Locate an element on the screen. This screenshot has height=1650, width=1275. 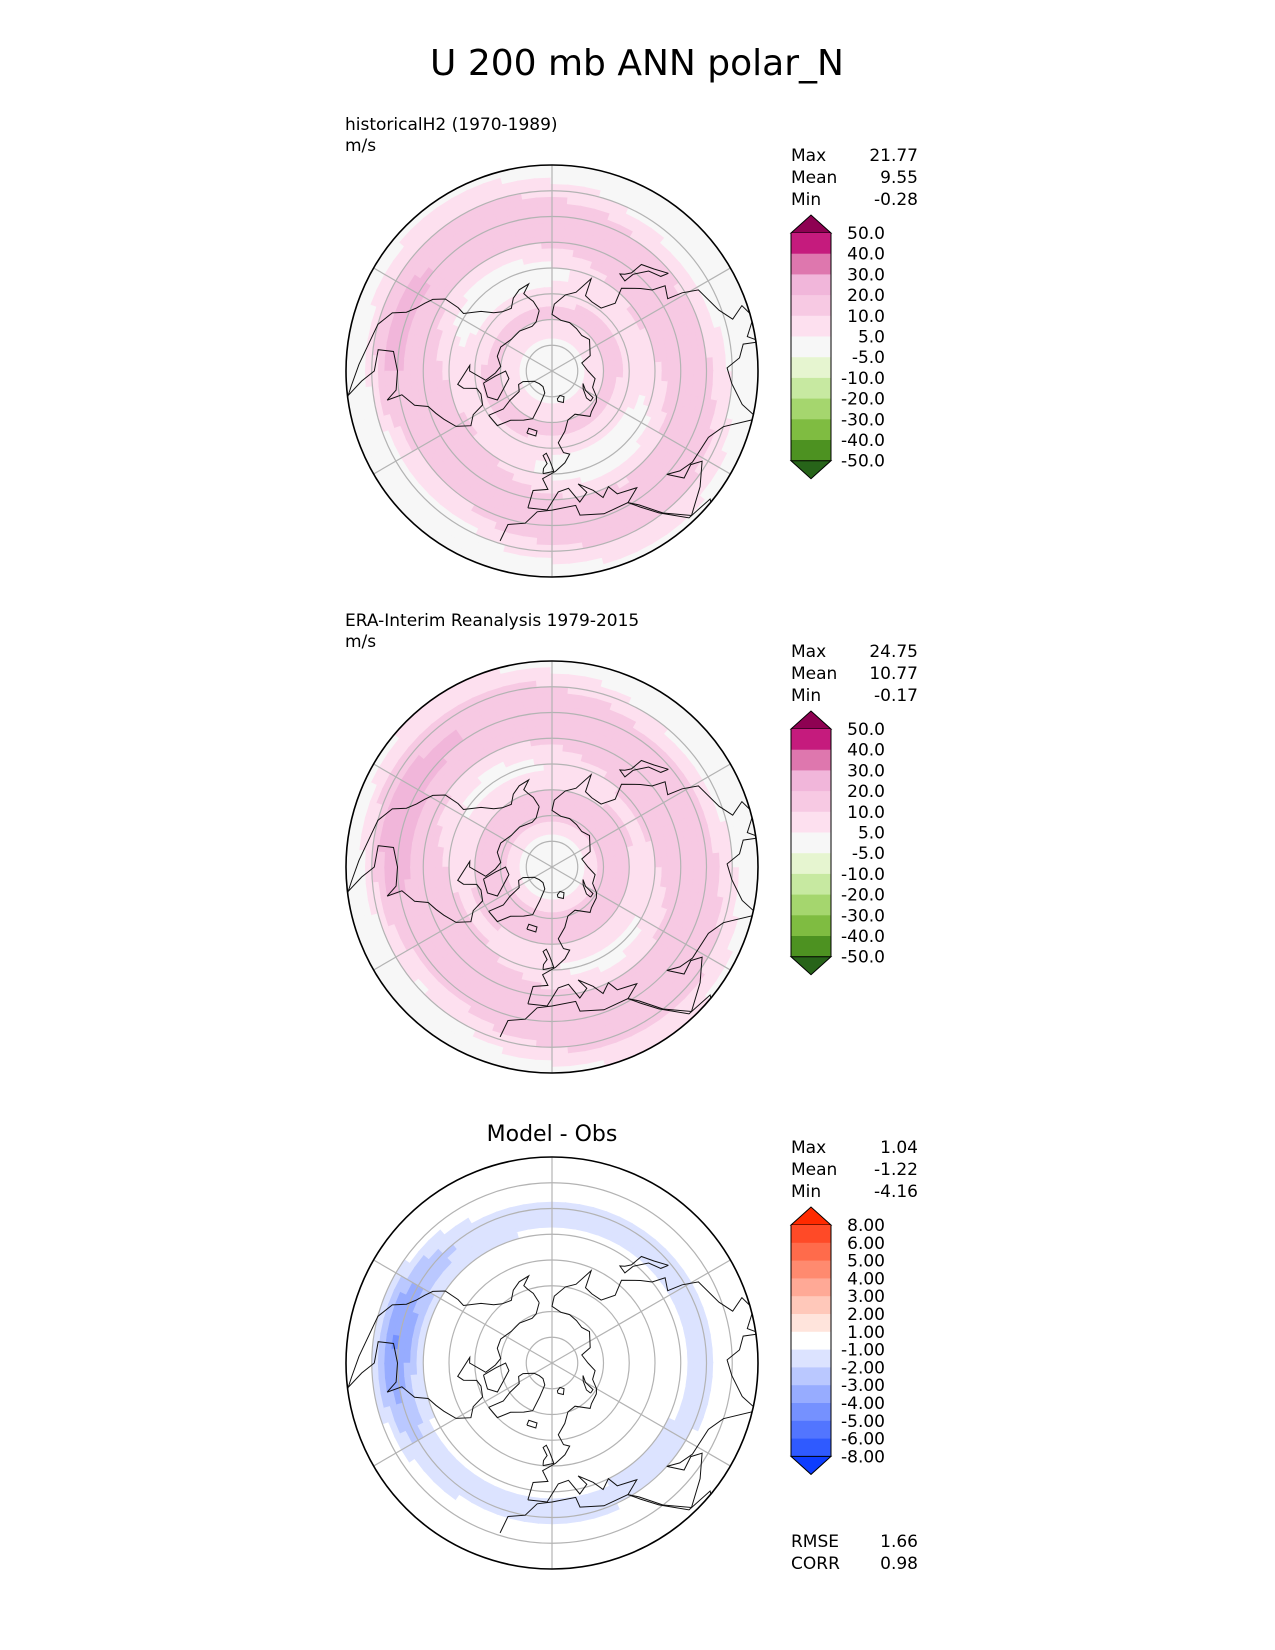
stat-max-value: 21.77 is located at coordinates (893, 156).